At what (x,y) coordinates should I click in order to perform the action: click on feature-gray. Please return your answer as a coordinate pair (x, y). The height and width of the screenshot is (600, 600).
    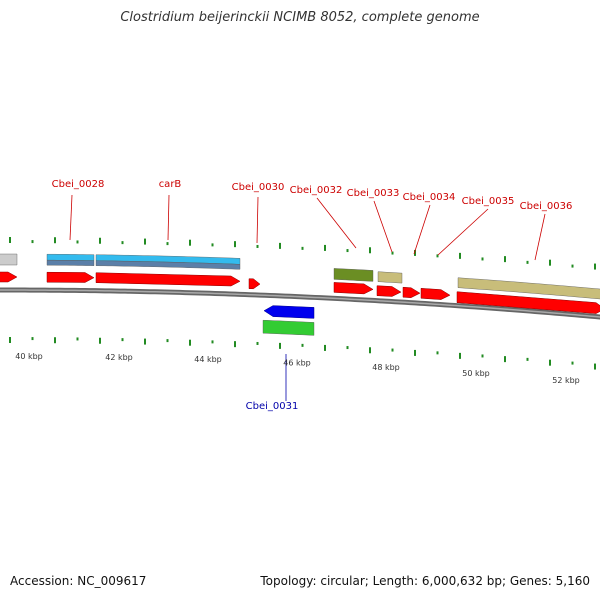
    Looking at the image, I should click on (9, 259).